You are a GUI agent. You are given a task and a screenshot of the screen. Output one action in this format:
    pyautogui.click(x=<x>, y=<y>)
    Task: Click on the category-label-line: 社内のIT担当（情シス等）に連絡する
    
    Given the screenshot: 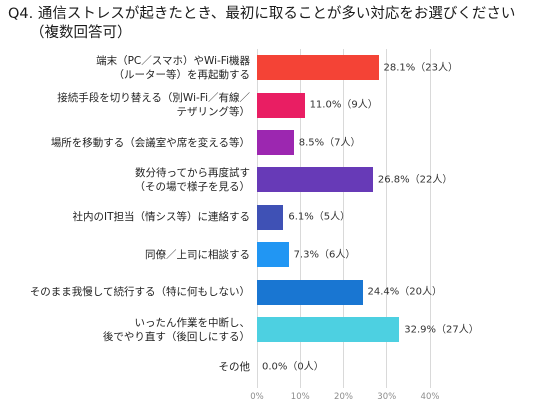 What is the action you would take?
    pyautogui.click(x=161, y=217)
    